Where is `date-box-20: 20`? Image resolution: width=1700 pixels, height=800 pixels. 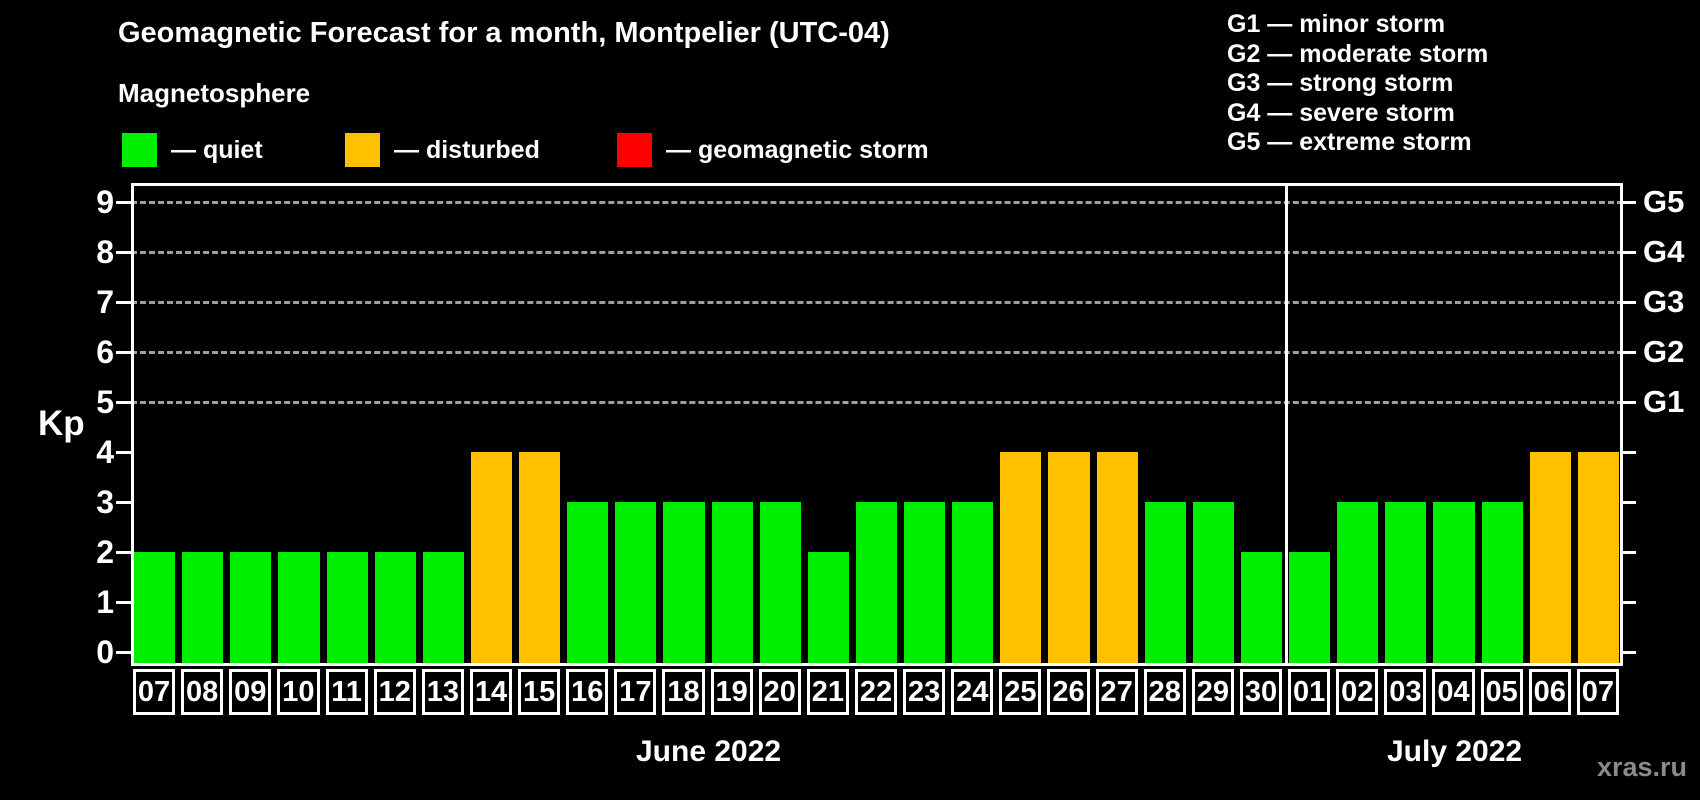 date-box-20: 20 is located at coordinates (779, 692).